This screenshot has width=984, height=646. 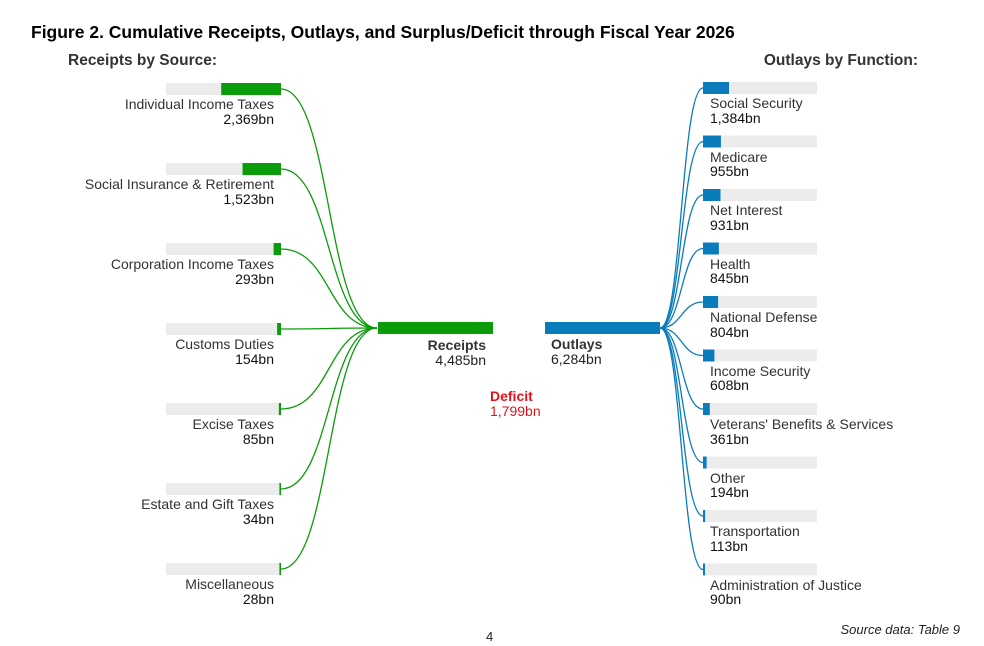 What do you see at coordinates (729, 492) in the screenshot?
I see `outlay-value: 194bn` at bounding box center [729, 492].